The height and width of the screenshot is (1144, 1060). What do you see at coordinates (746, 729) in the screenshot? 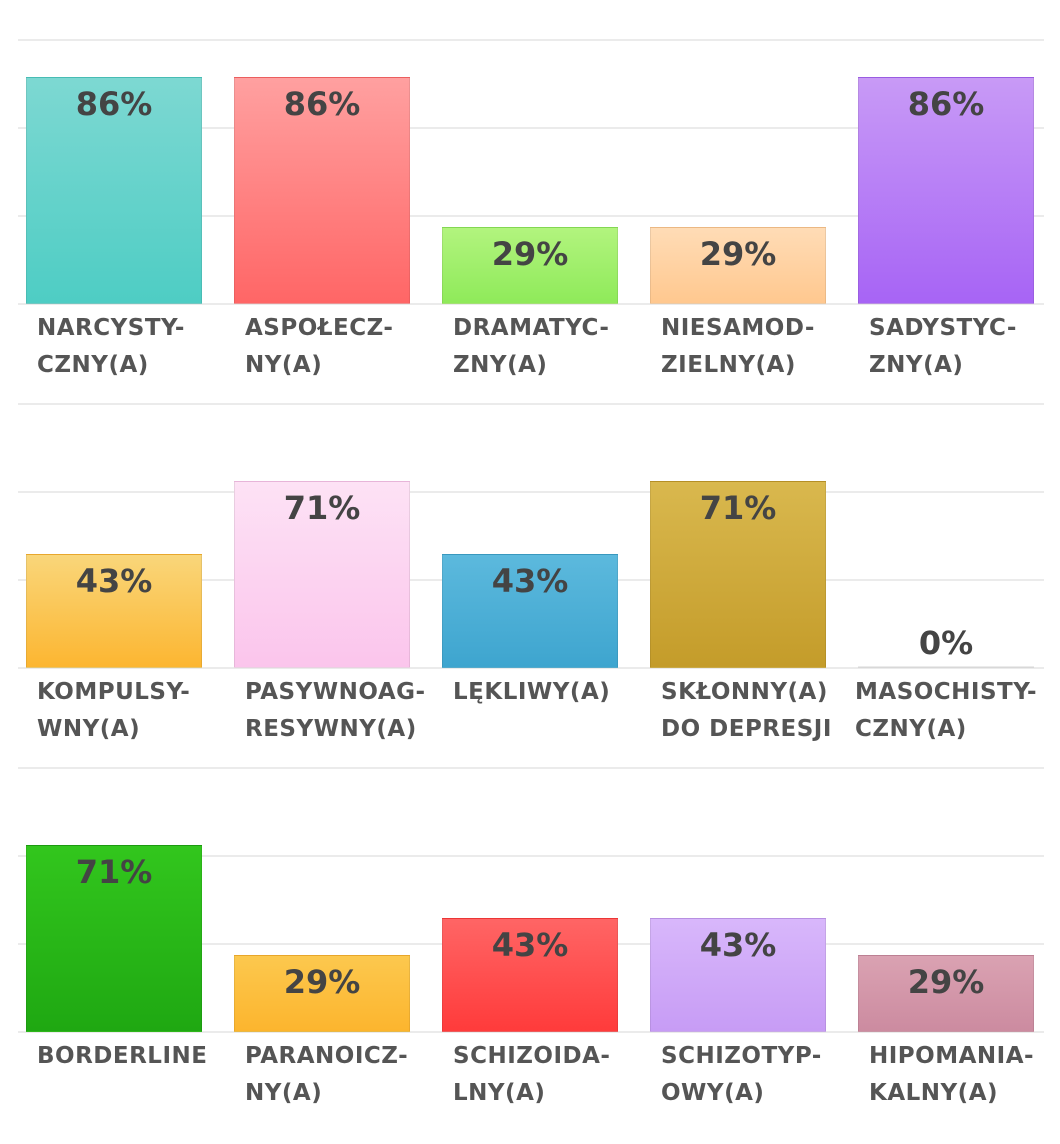
I see `category-label-line: DO DEPRESJI` at bounding box center [746, 729].